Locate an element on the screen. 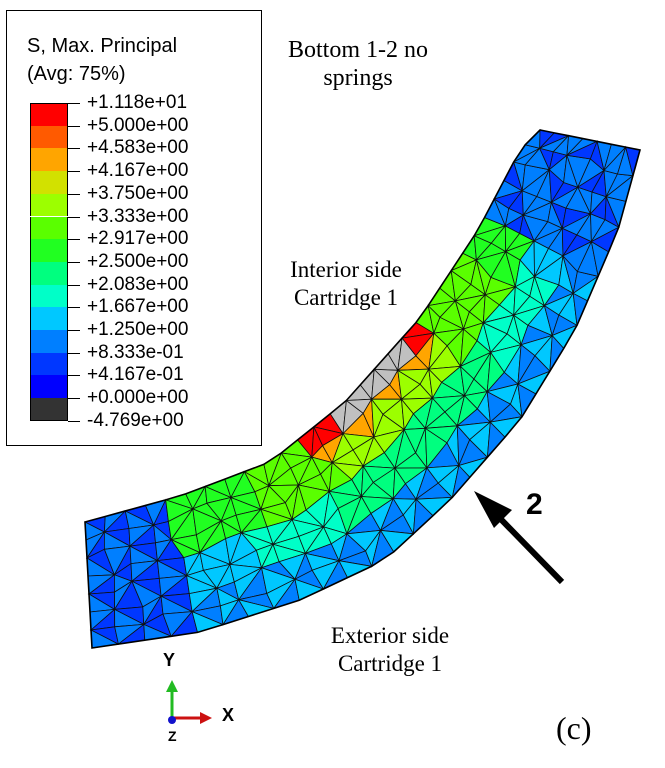 This screenshot has height=768, width=665. legend-tick-label: +3.333e+00 is located at coordinates (138, 216).